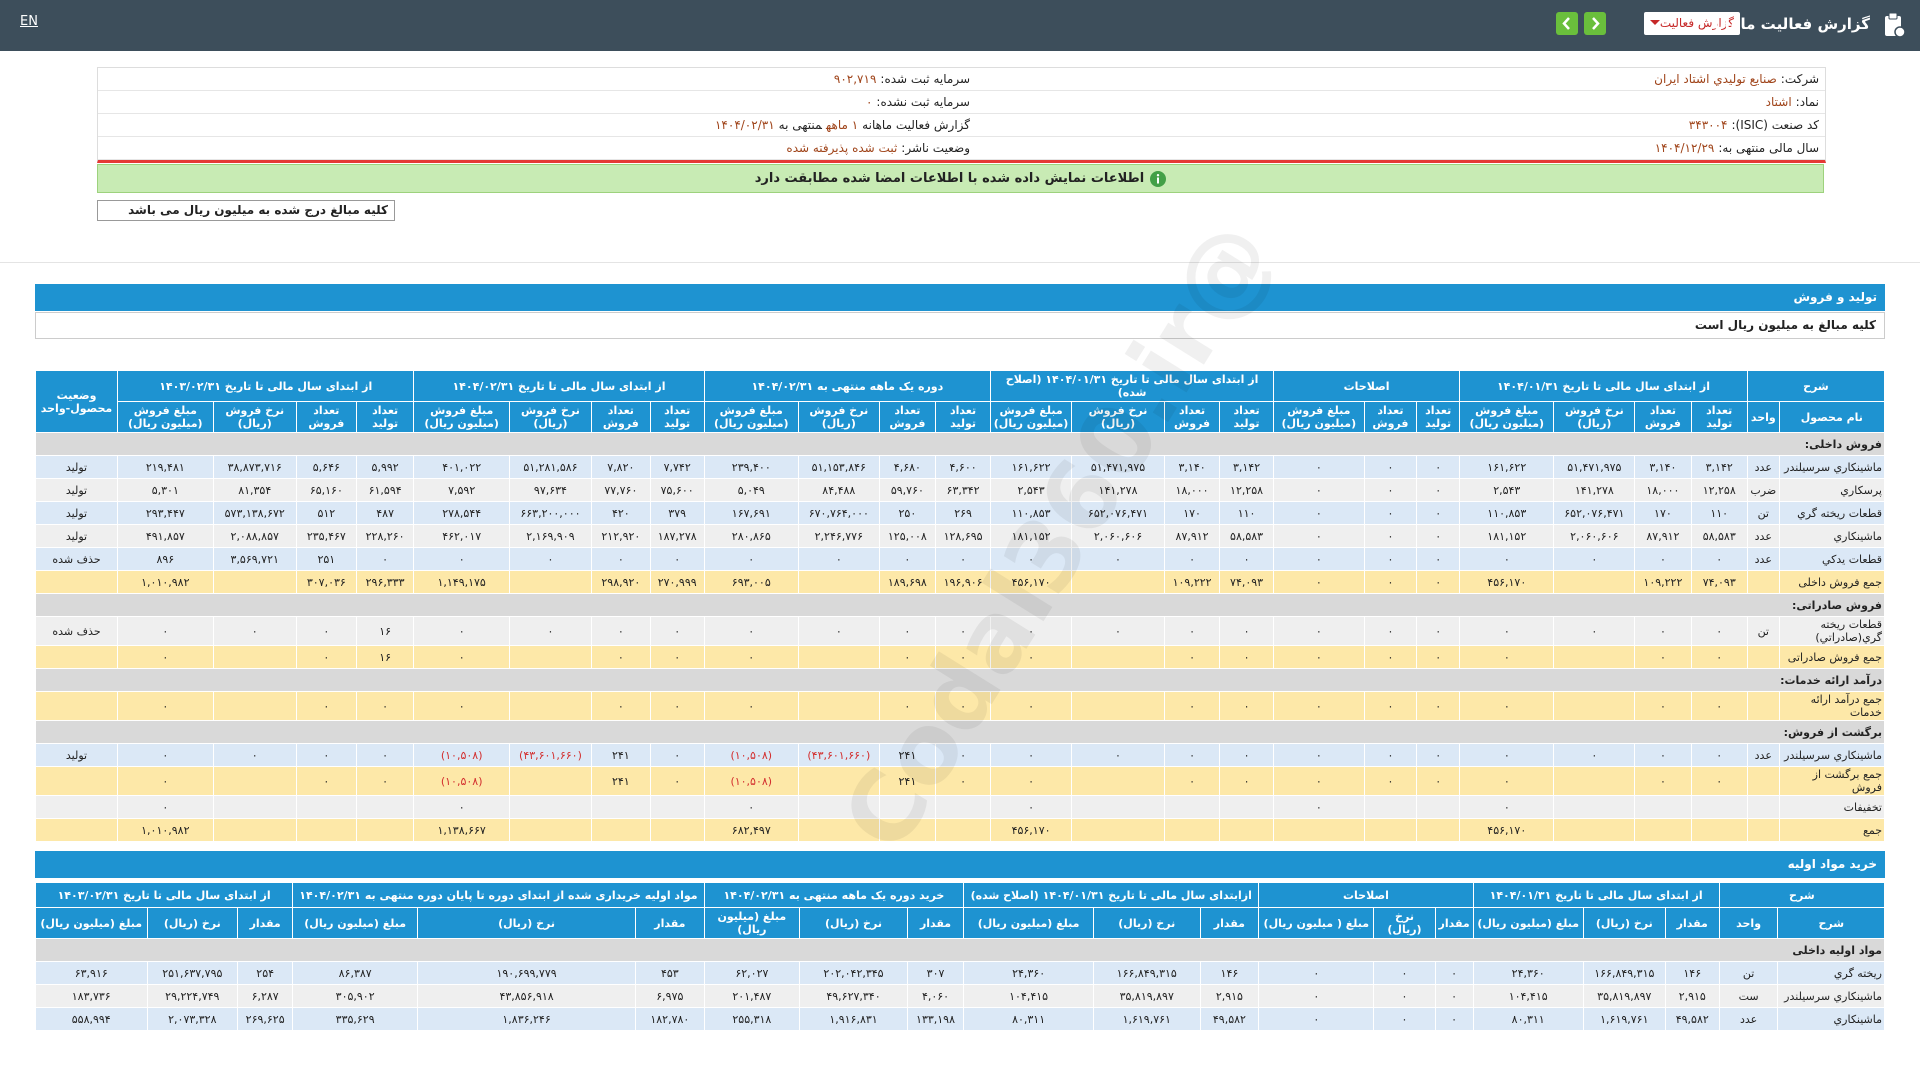 The image size is (1920, 1080). I want to click on section-title: تولید و فروش, so click(960, 297).